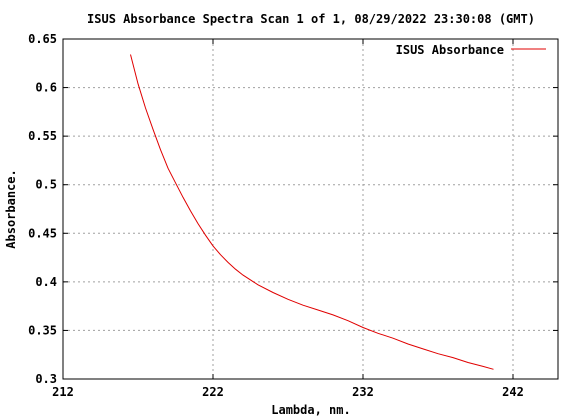 The width and height of the screenshot is (580, 420). I want to click on y-axis-label: Absorbance., so click(11, 208).